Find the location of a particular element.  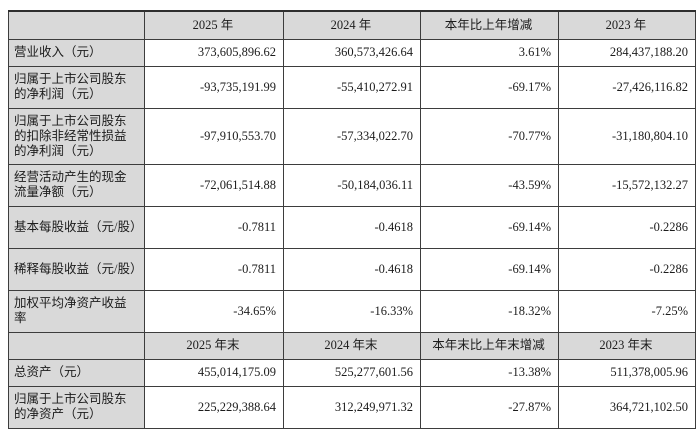

row-label-weighted-avg-roe: 加权平均净资产收益率 is located at coordinates (76, 311).